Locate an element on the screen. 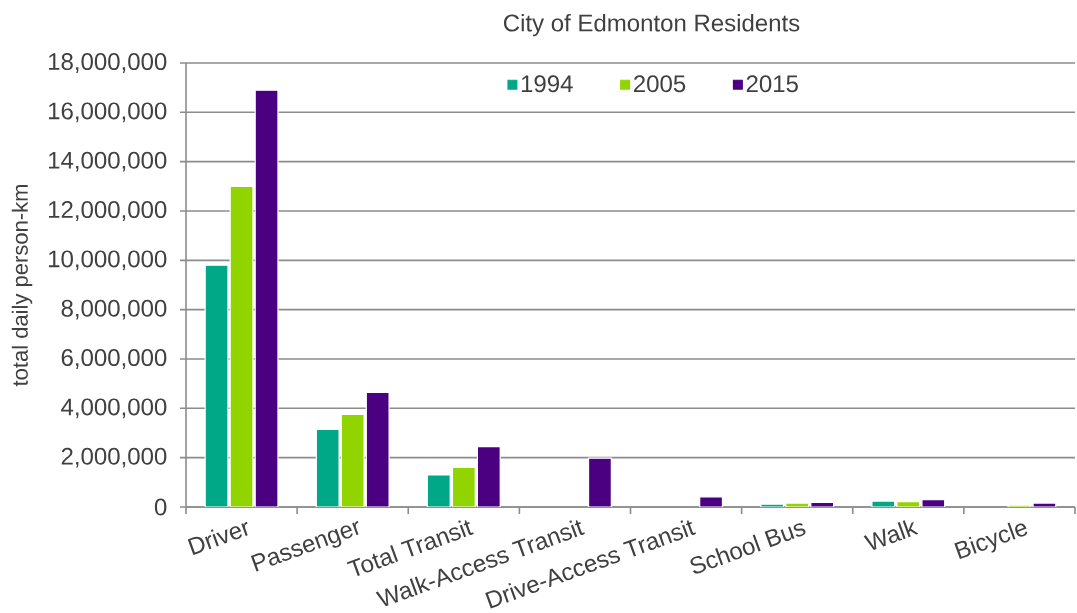 This screenshot has height=613, width=1077. x-tick-label: Walk is located at coordinates (891, 535).